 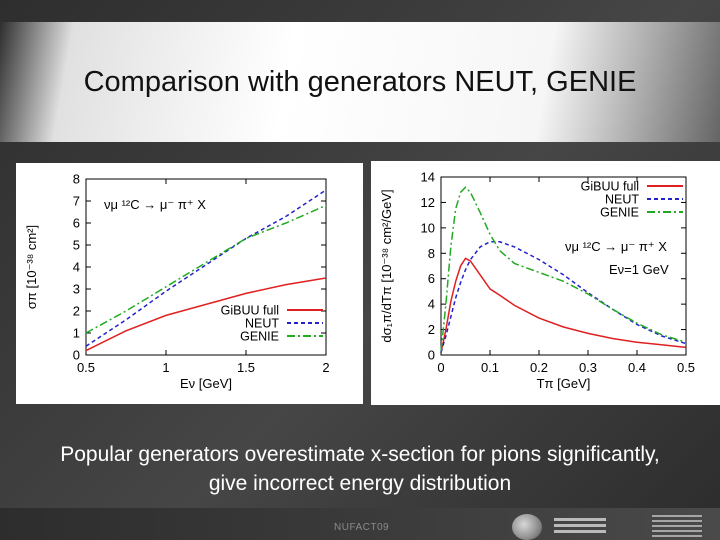 What do you see at coordinates (76, 245) in the screenshot?
I see `y-tick-label: 5` at bounding box center [76, 245].